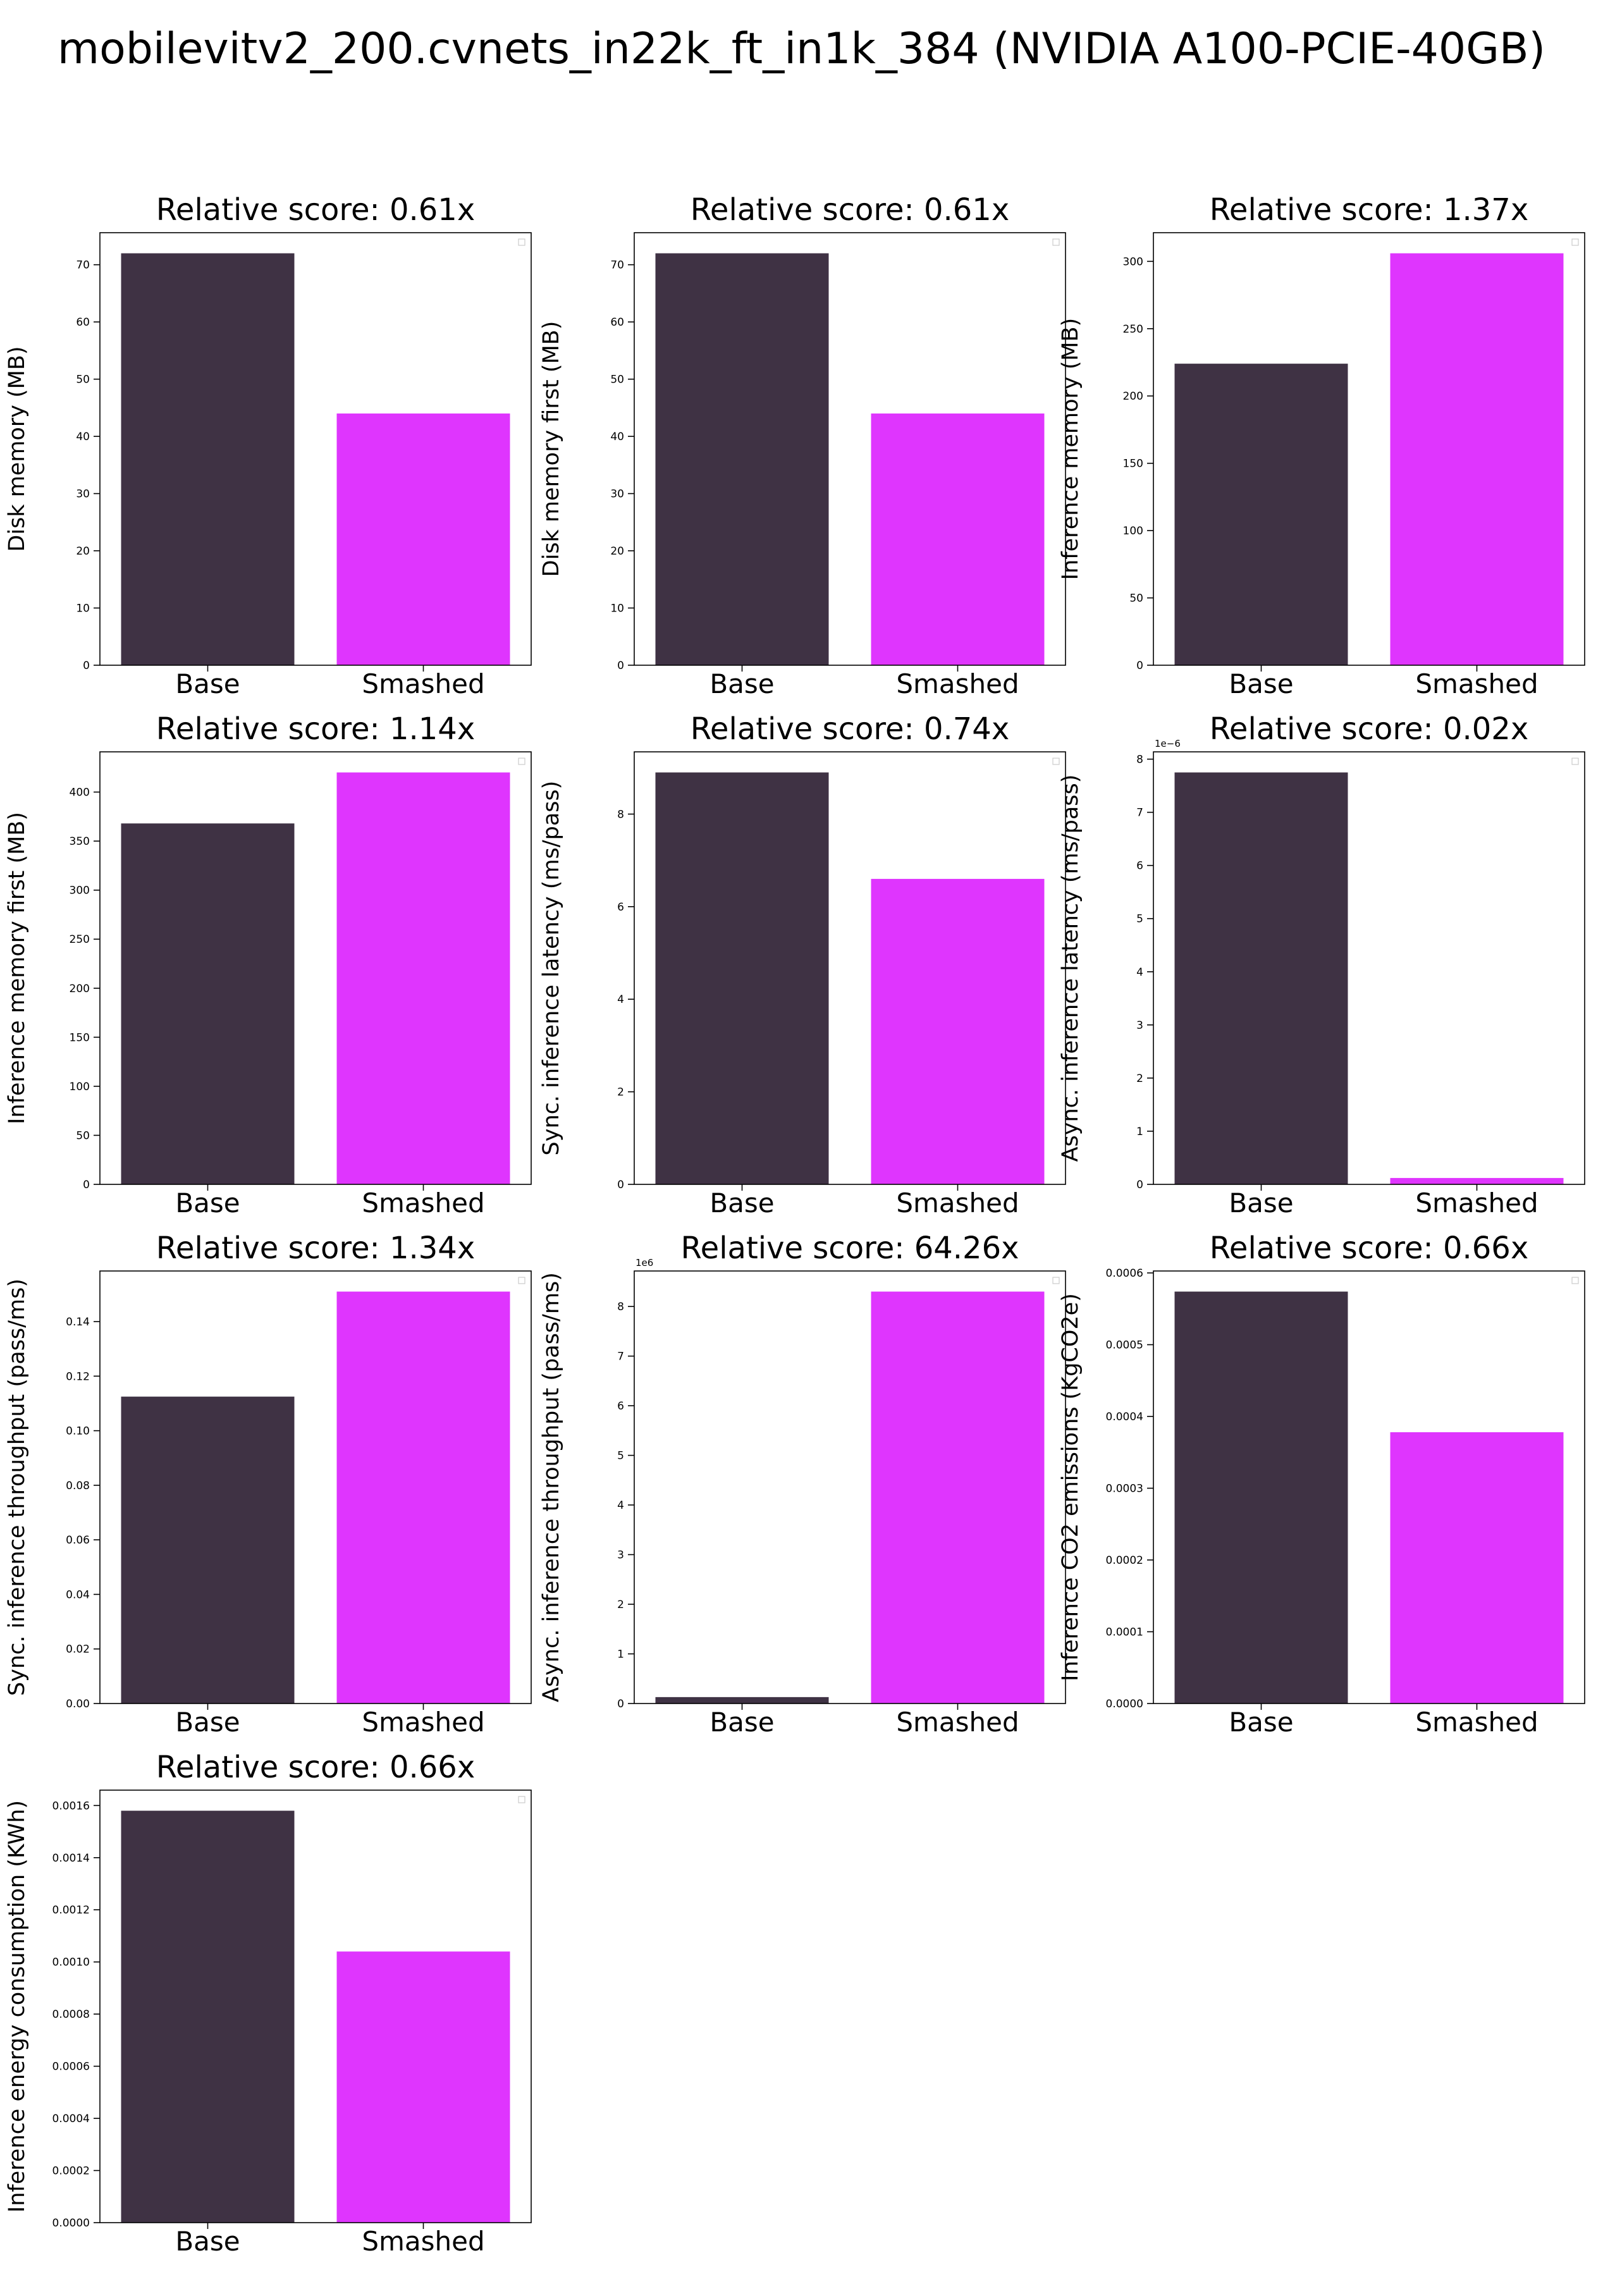 The image size is (1603, 2296). What do you see at coordinates (1124, 1704) in the screenshot?
I see `y-tick-label: 0.0000` at bounding box center [1124, 1704].